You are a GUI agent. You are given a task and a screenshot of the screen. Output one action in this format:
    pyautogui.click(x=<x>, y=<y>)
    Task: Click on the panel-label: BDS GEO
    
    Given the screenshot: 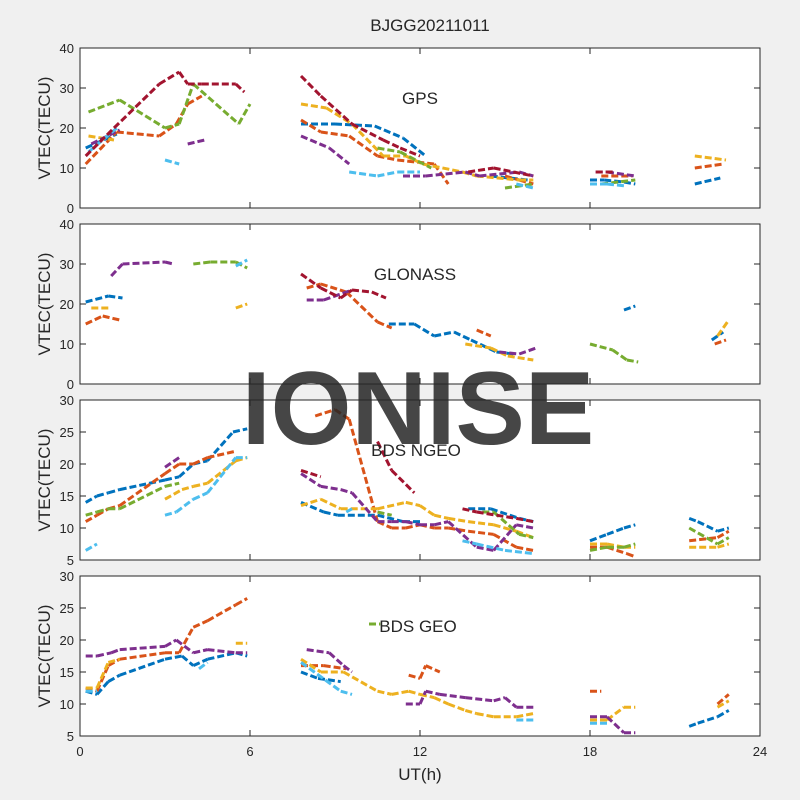 What is the action you would take?
    pyautogui.click(x=417, y=626)
    